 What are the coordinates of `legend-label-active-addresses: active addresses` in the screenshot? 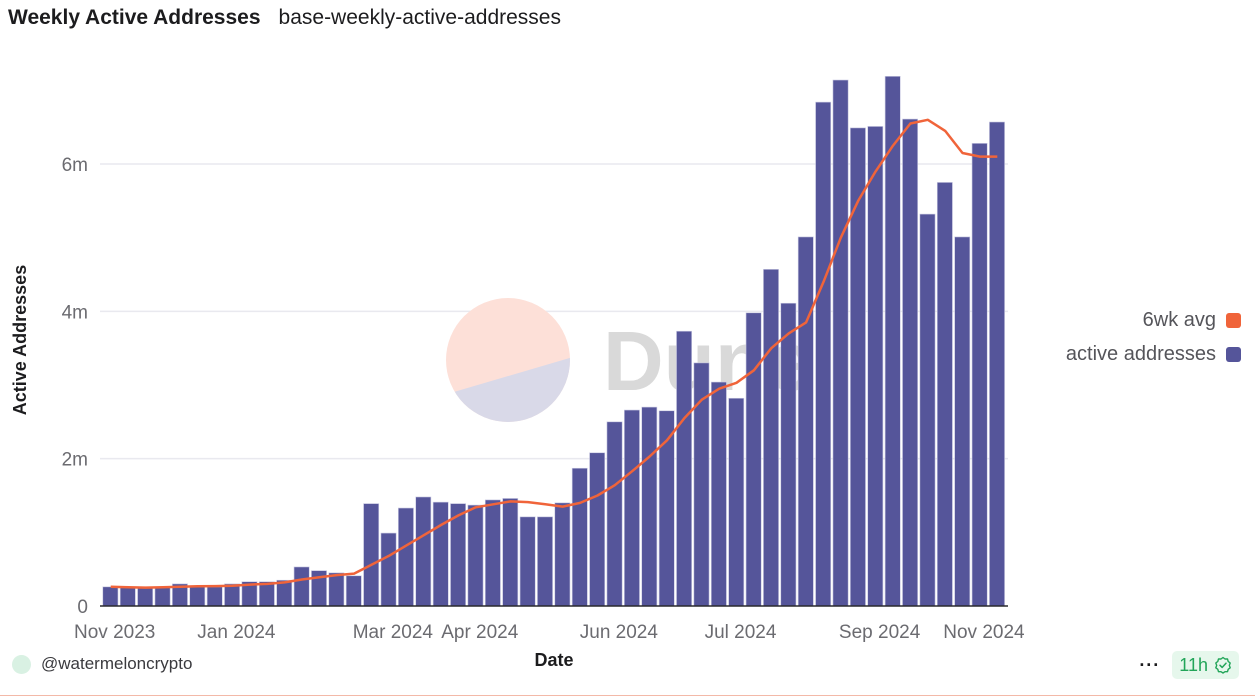 It's located at (1140, 353).